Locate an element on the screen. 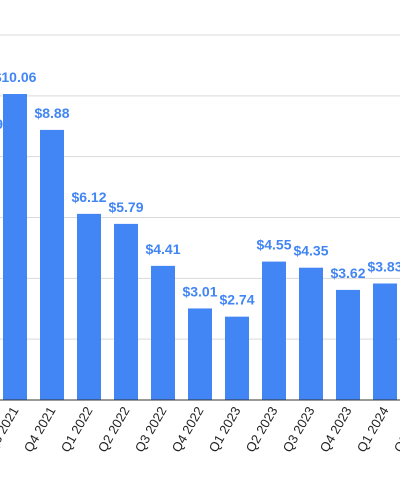 The image size is (400, 482). x-tick-label: Q3 2021 is located at coordinates (11, 429).